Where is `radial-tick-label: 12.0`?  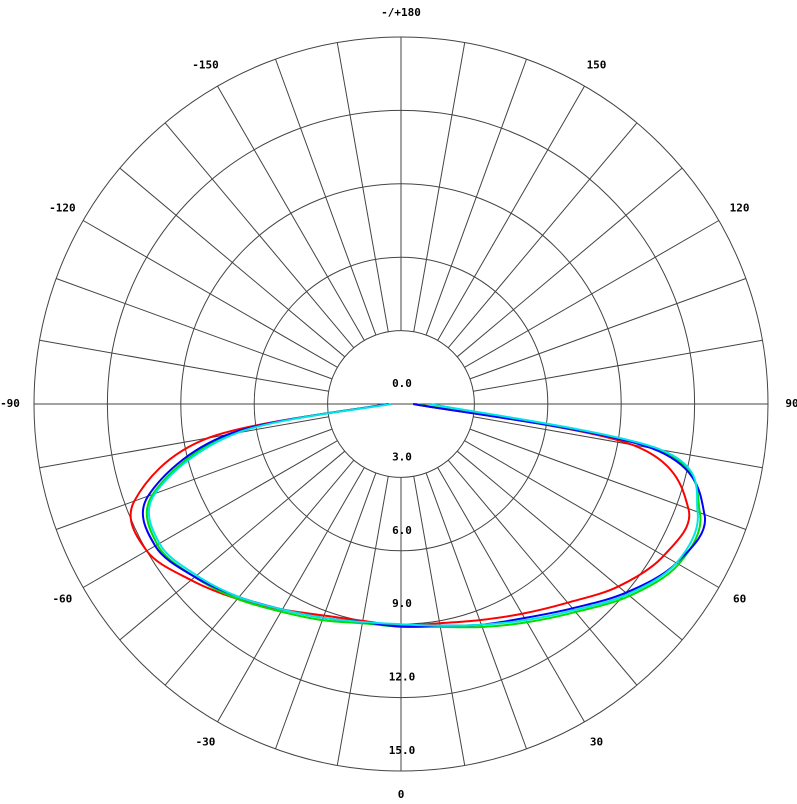
radial-tick-label: 12.0 is located at coordinates (402, 677).